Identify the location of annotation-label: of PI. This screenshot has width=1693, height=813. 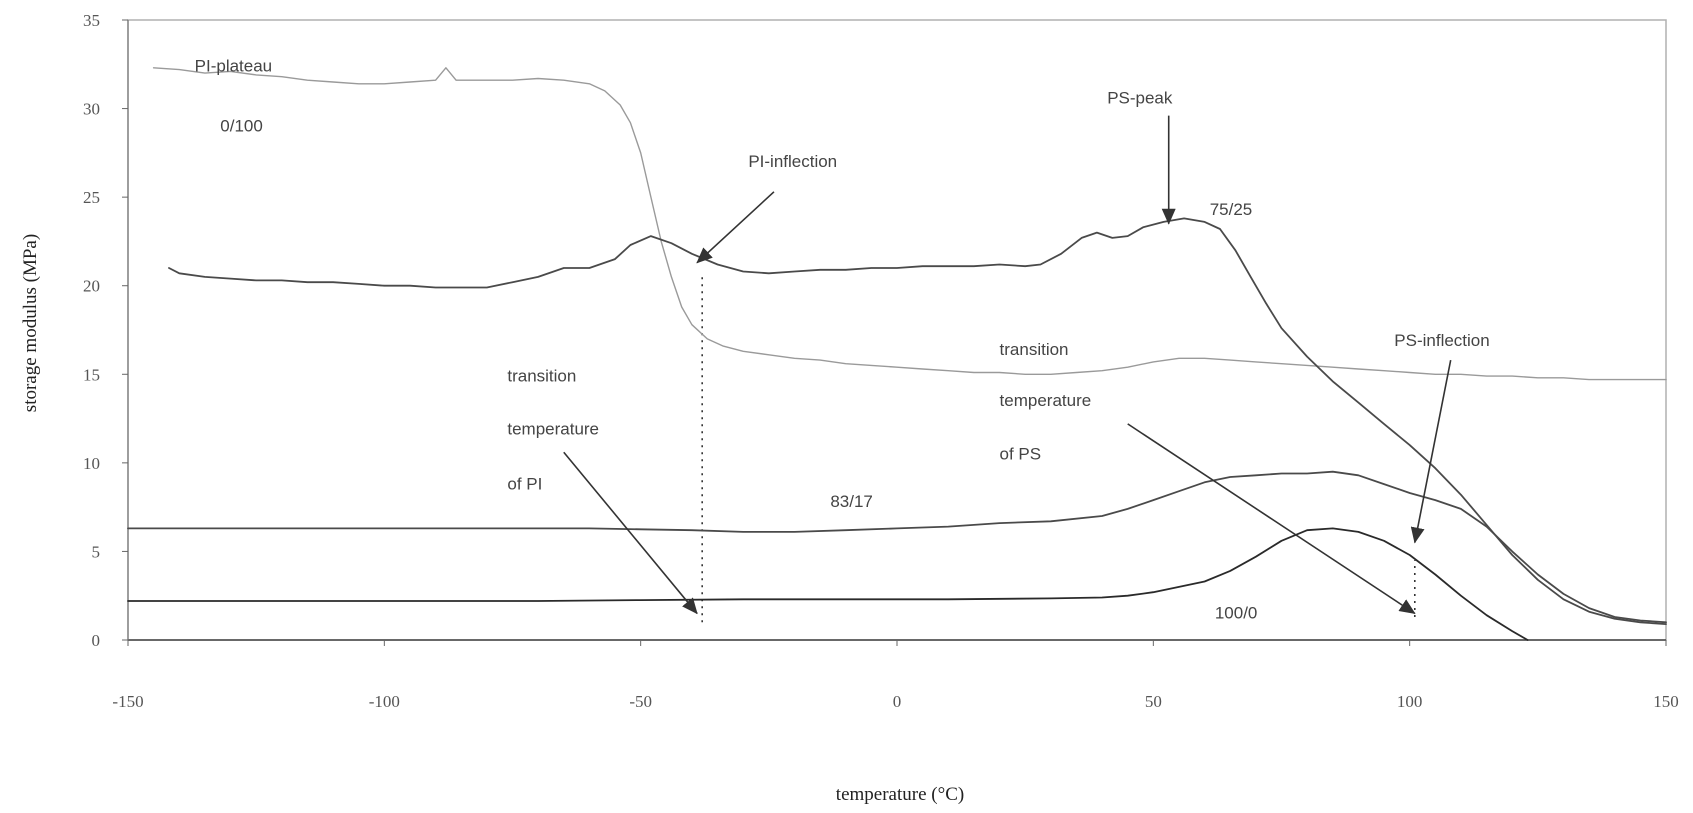
(524, 483).